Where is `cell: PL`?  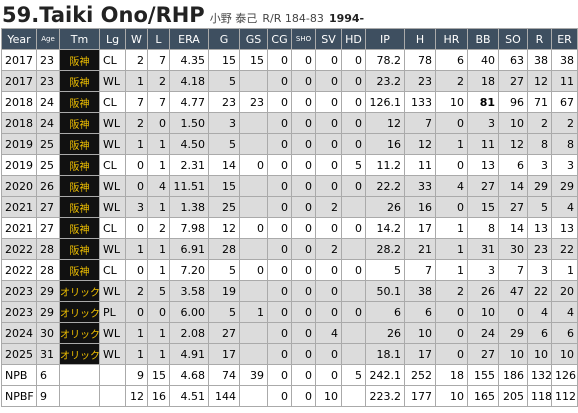
cell: PL is located at coordinates (112, 312).